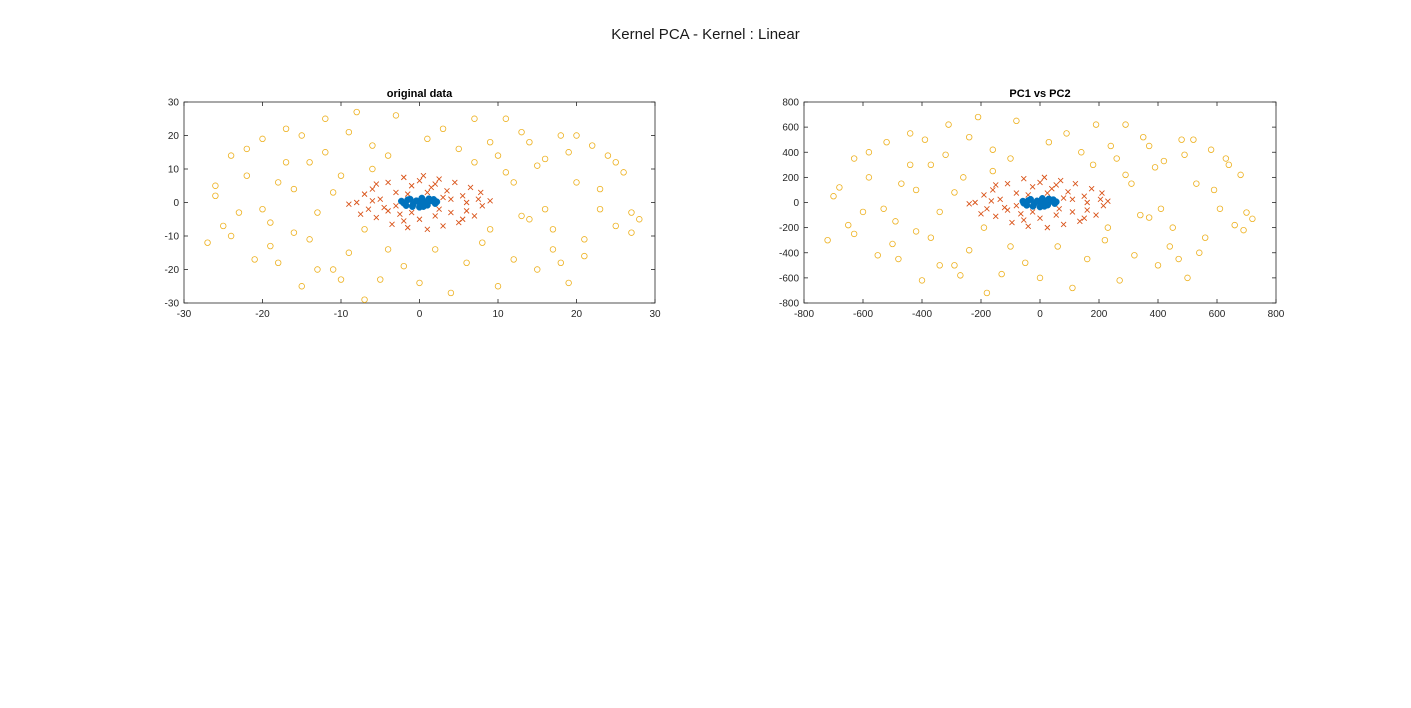  Describe the element at coordinates (577, 314) in the screenshot. I see `x-tick-label: 20` at that location.